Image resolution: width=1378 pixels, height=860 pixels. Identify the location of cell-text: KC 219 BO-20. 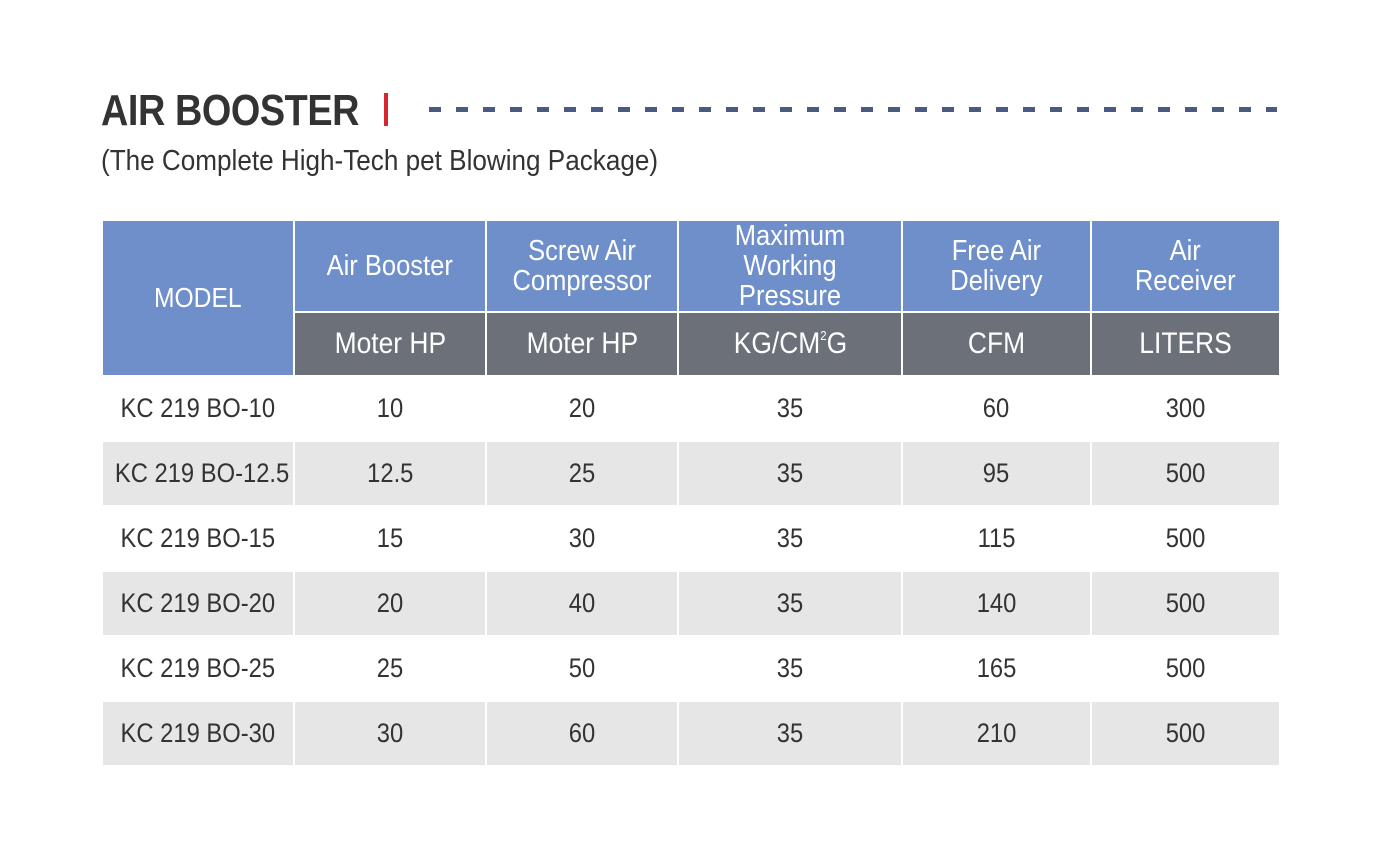
(198, 603).